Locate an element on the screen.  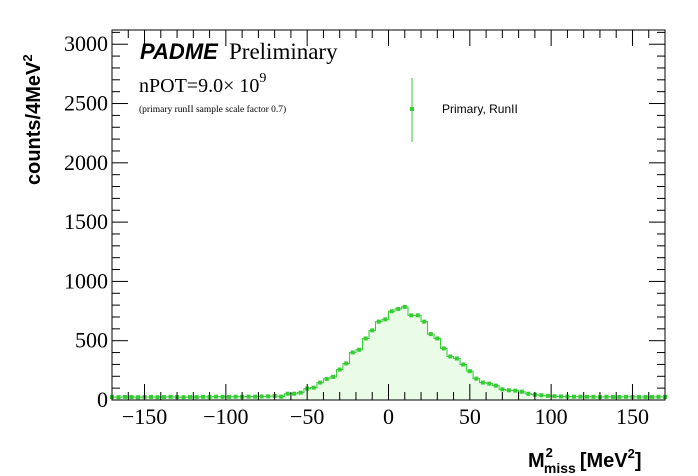
x-axis-title: M2 miss [MeV2] is located at coordinates (585, 460).